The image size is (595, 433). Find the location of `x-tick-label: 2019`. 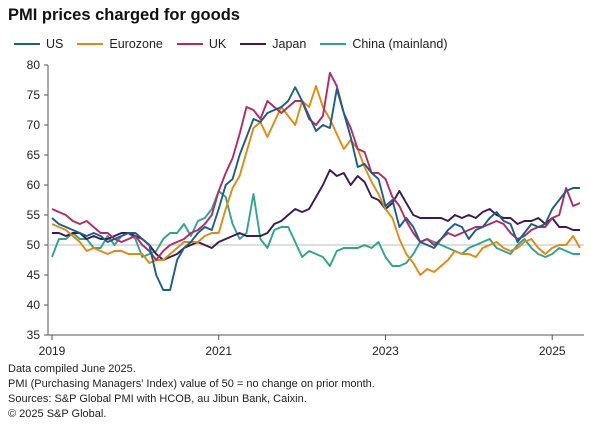

x-tick-label: 2019 is located at coordinates (52, 351).